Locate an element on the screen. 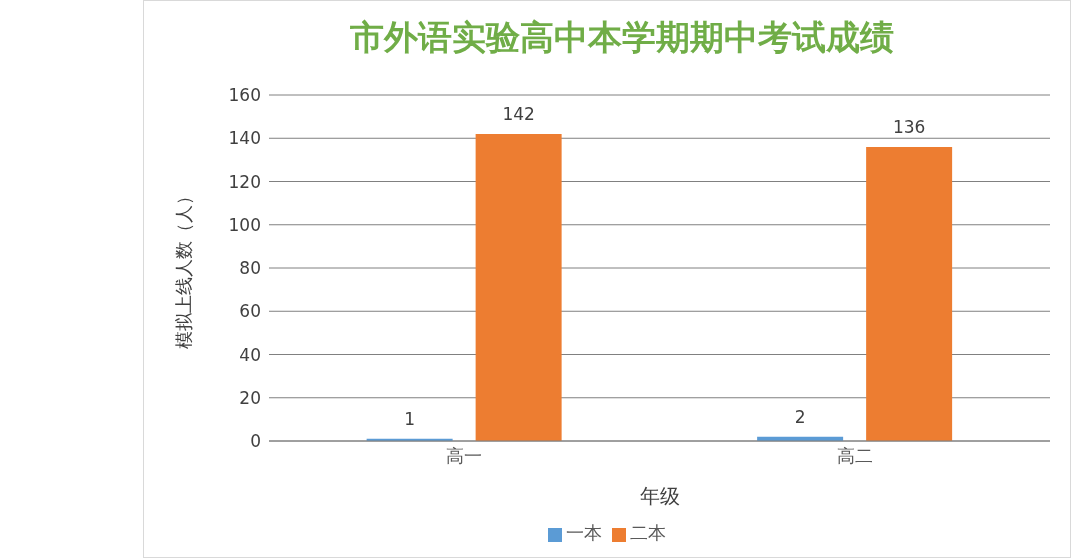 The height and width of the screenshot is (560, 1080). x-axis-title: 年级 is located at coordinates (659, 496).